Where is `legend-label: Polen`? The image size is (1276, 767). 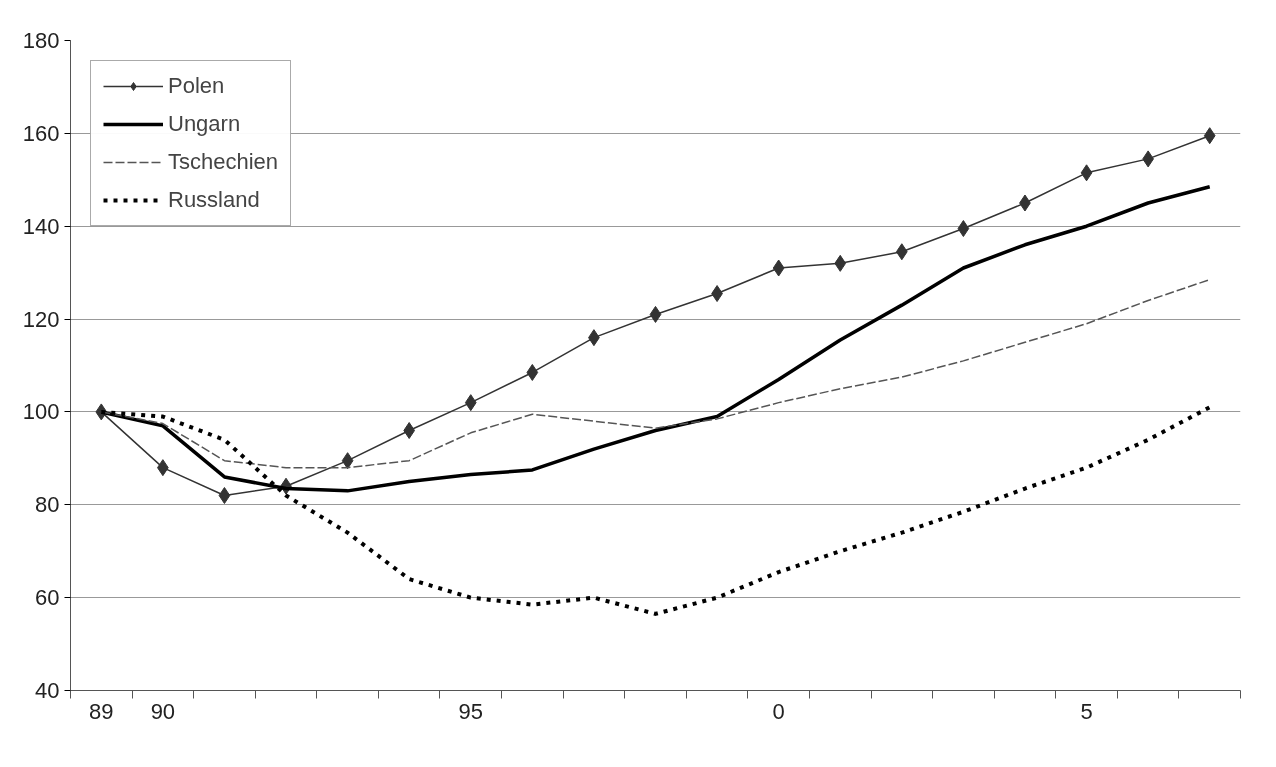 legend-label: Polen is located at coordinates (196, 86).